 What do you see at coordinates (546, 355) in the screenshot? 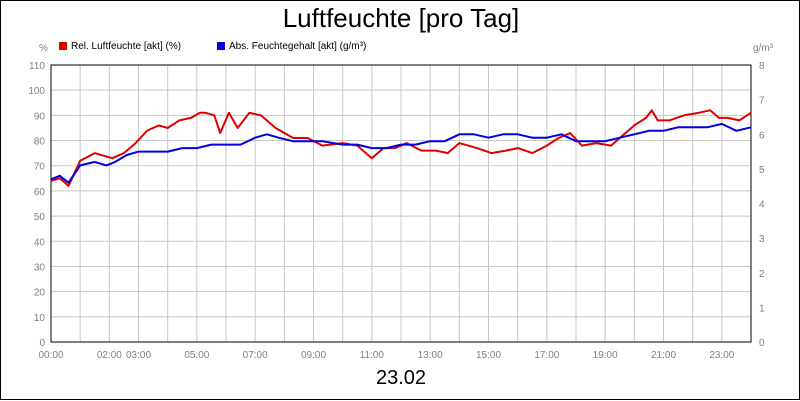
I see `x-tick-label: 17:00` at bounding box center [546, 355].